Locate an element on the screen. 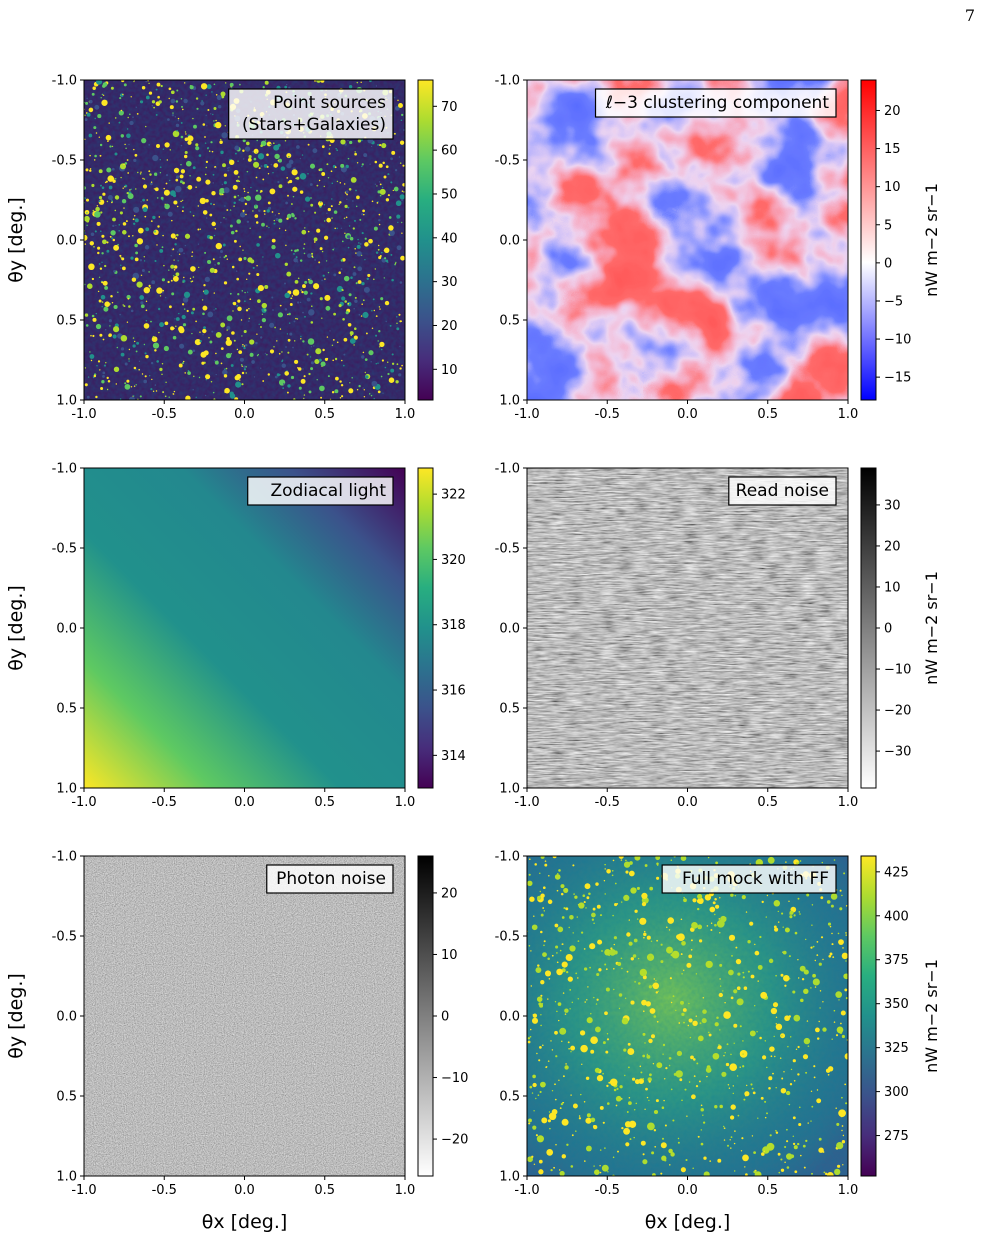  colorbar-tick-label: −5 is located at coordinates (893, 301).